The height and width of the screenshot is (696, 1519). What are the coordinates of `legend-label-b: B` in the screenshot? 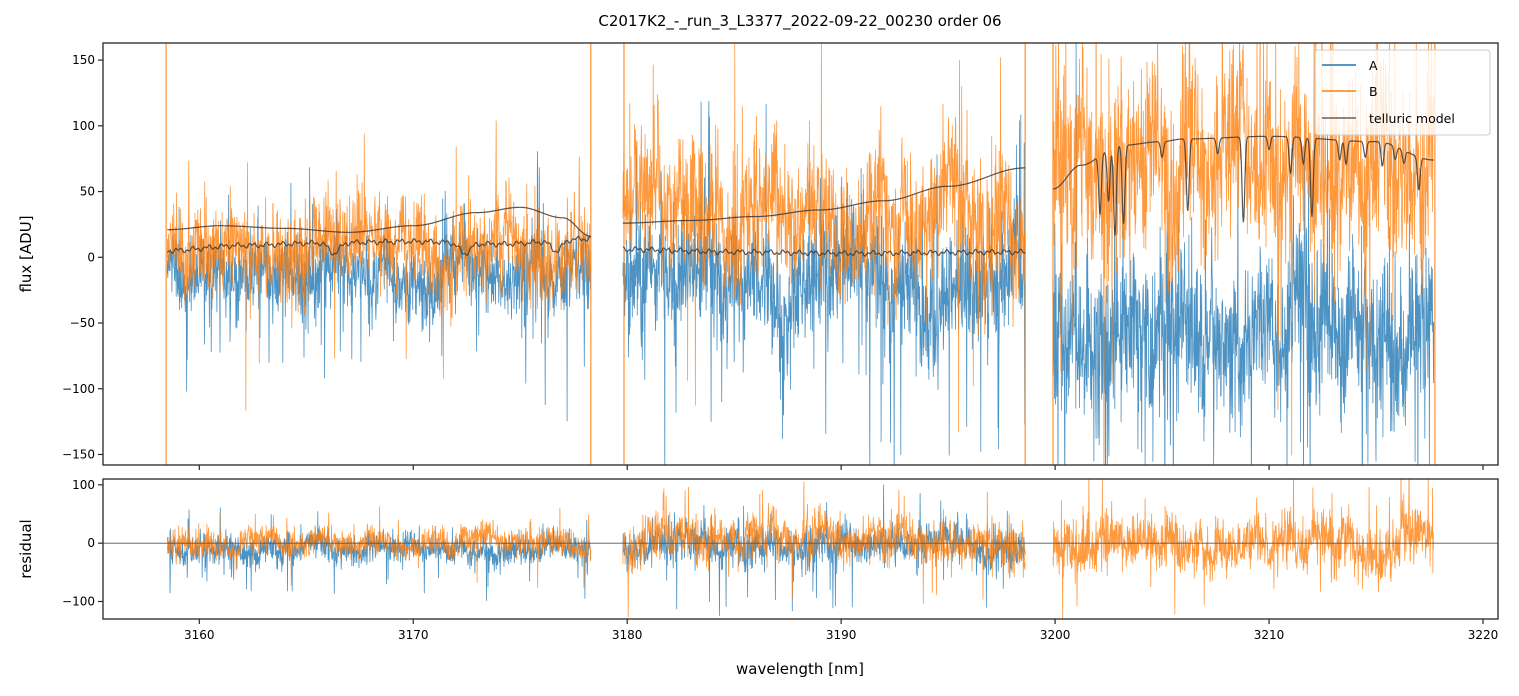 It's located at (1373, 91).